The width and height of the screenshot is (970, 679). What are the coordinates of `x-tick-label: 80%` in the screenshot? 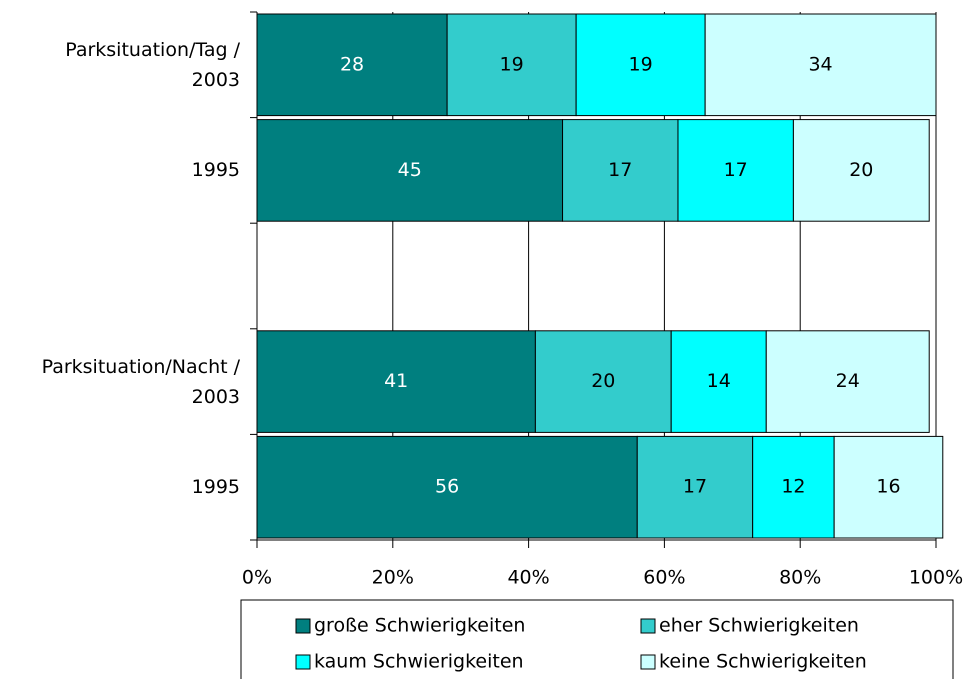 It's located at (800, 578).